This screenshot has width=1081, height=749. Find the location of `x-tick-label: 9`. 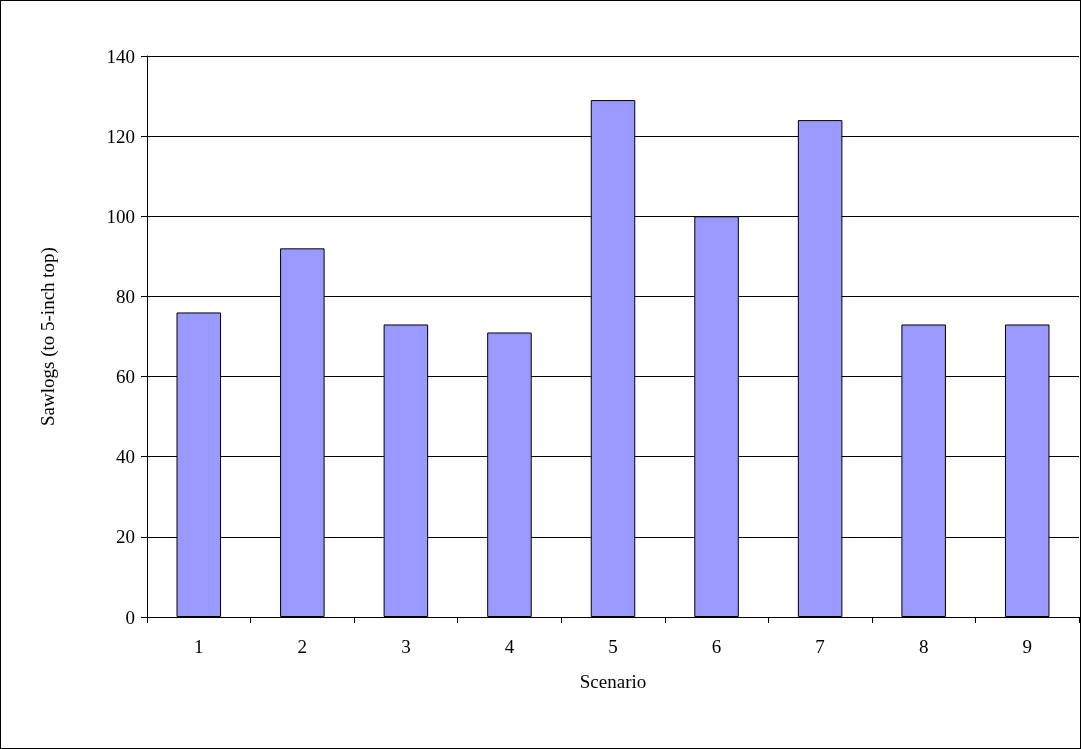

x-tick-label: 9 is located at coordinates (1027, 646).